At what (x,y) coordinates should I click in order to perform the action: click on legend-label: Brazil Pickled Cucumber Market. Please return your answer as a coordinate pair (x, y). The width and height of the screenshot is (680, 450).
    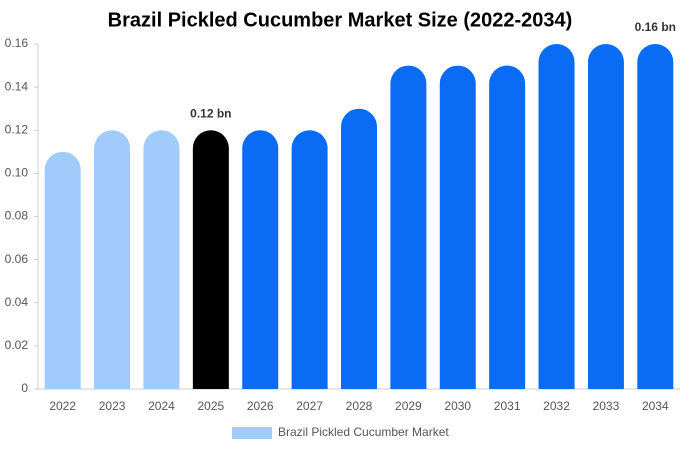
    Looking at the image, I should click on (363, 432).